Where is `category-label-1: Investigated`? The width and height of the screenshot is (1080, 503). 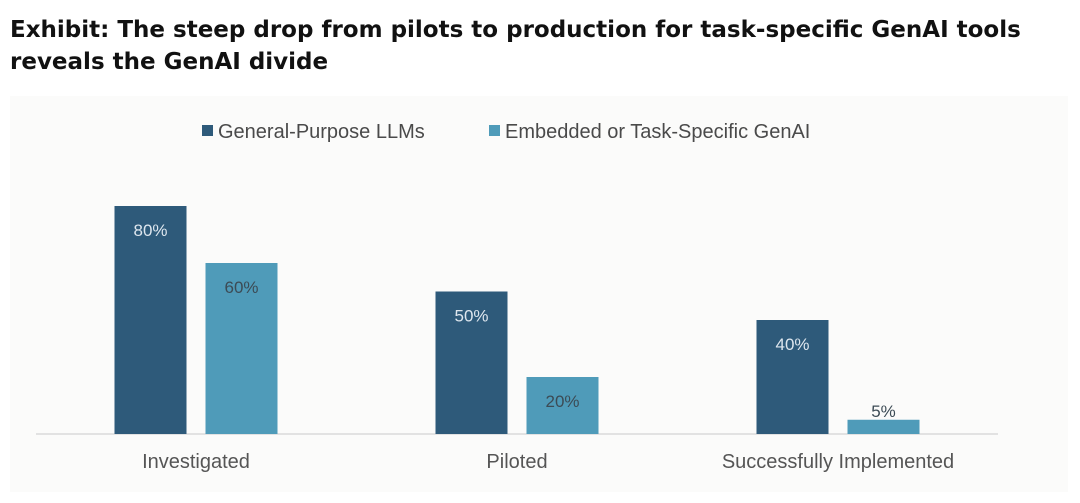 category-label-1: Investigated is located at coordinates (196, 462).